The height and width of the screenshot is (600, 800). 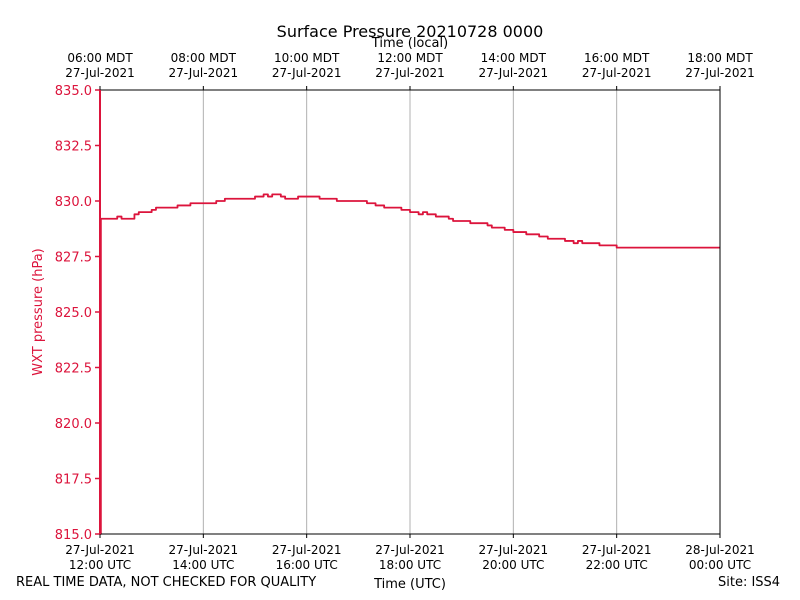 I want to click on x-tick-label-bottom: 27-Jul-2021 20:00 UTC, so click(x=514, y=557).